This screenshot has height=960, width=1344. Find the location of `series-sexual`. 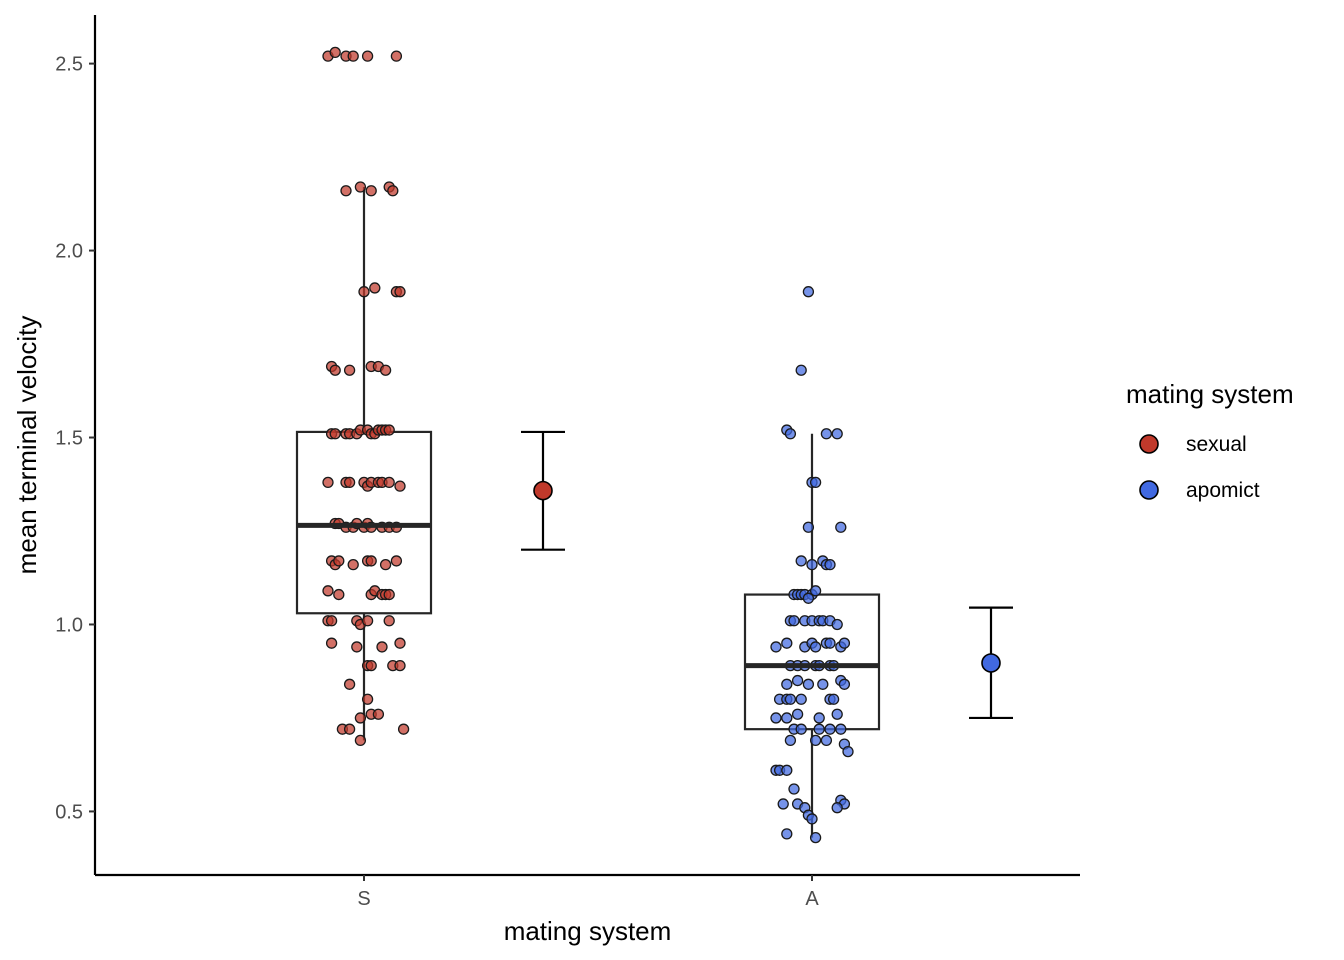

series-sexual is located at coordinates (430, 396).